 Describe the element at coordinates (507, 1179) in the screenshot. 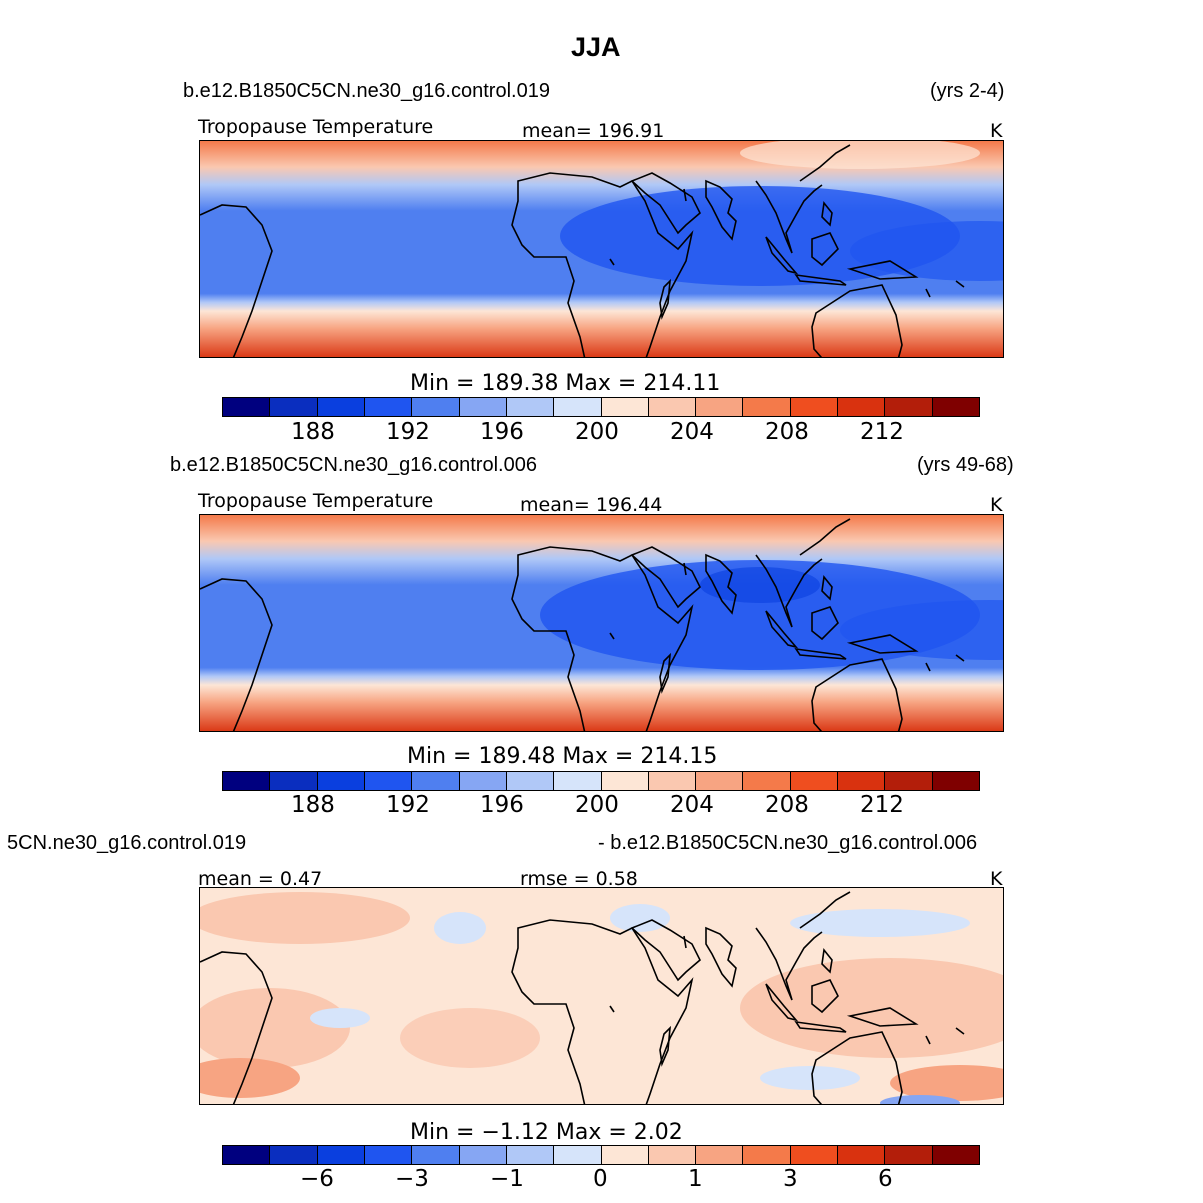

I see `panel3-tick: −1` at that location.